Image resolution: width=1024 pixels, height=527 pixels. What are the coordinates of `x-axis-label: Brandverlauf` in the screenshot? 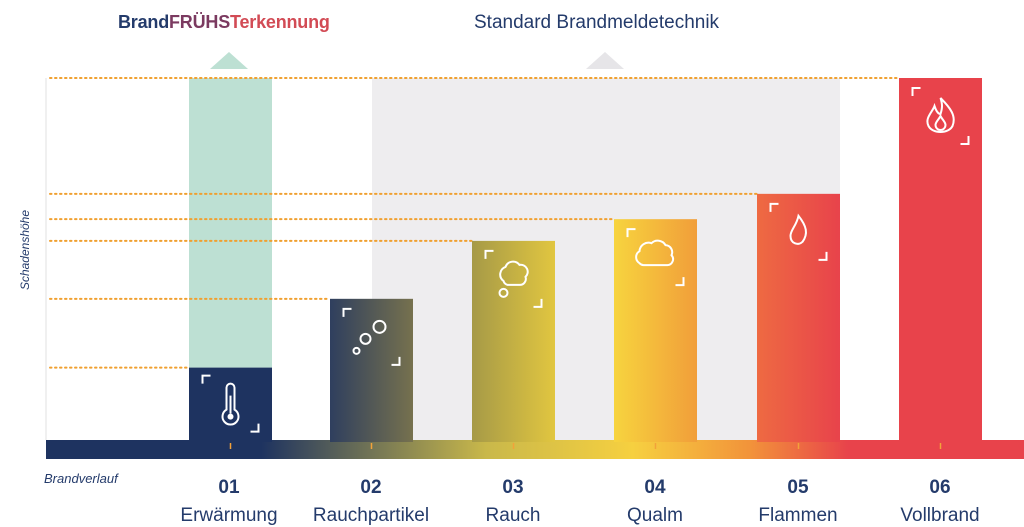 It's located at (81, 478).